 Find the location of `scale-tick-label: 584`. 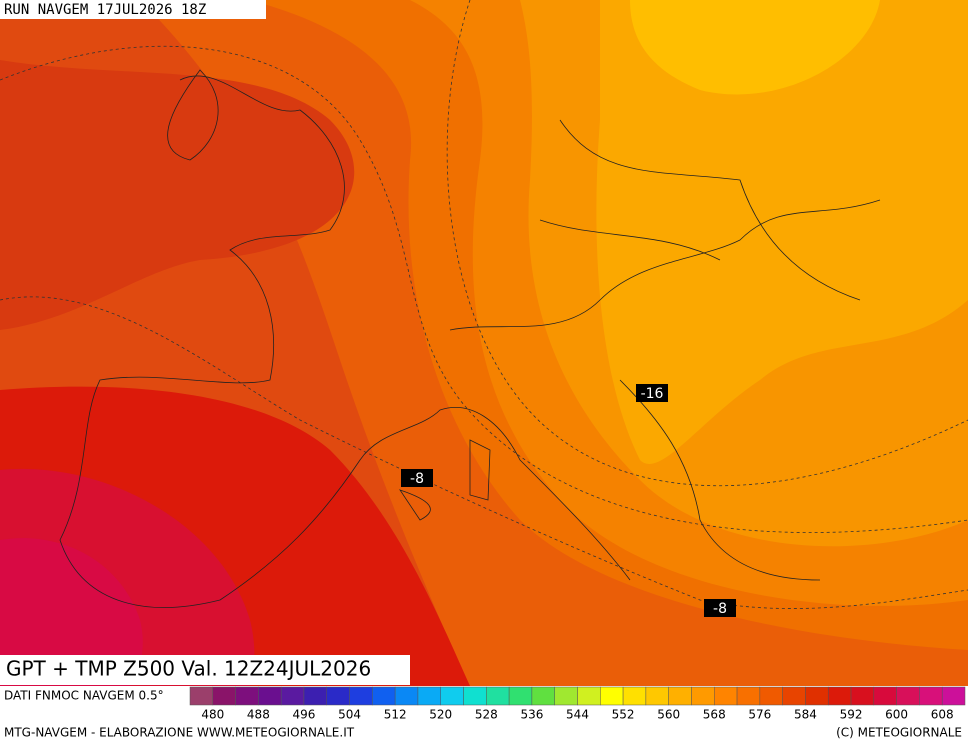

scale-tick-label: 584 is located at coordinates (805, 715).